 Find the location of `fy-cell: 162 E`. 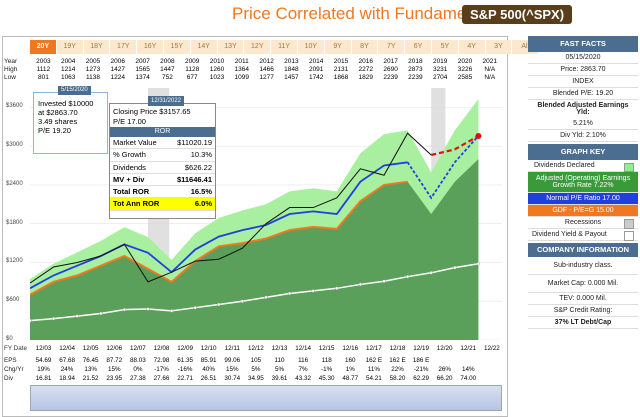

fy-cell: 162 E is located at coordinates (374, 360).